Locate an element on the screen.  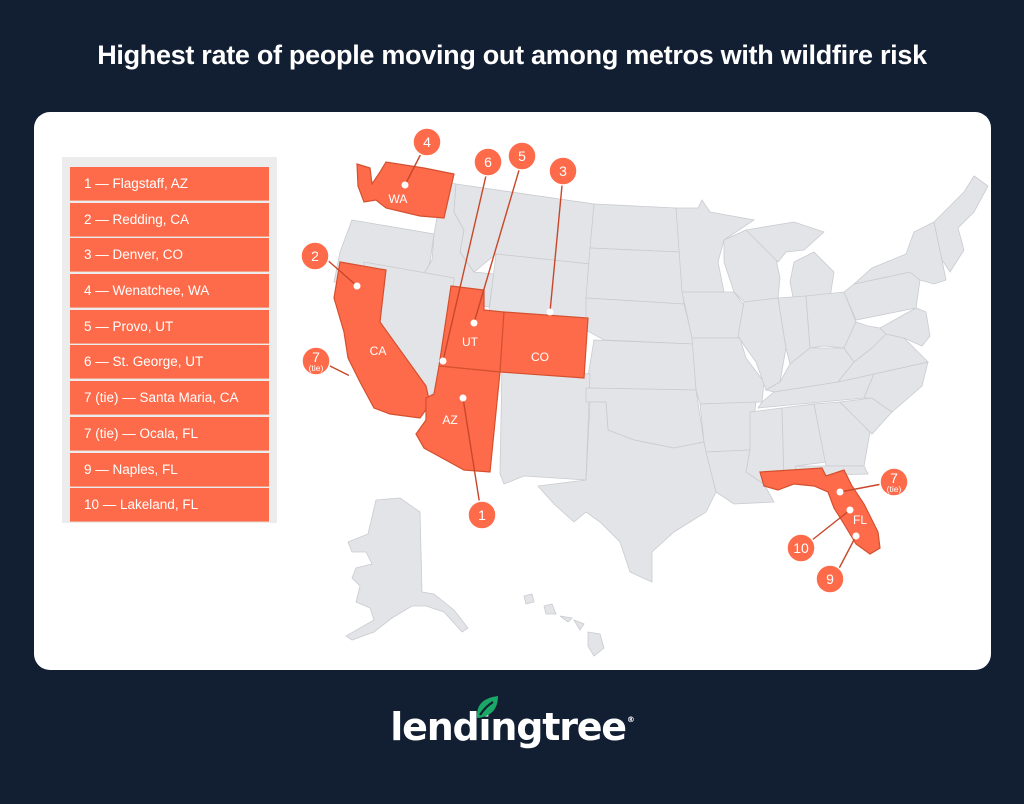
legend-item: 5 — Provo, UT is located at coordinates (169, 326).